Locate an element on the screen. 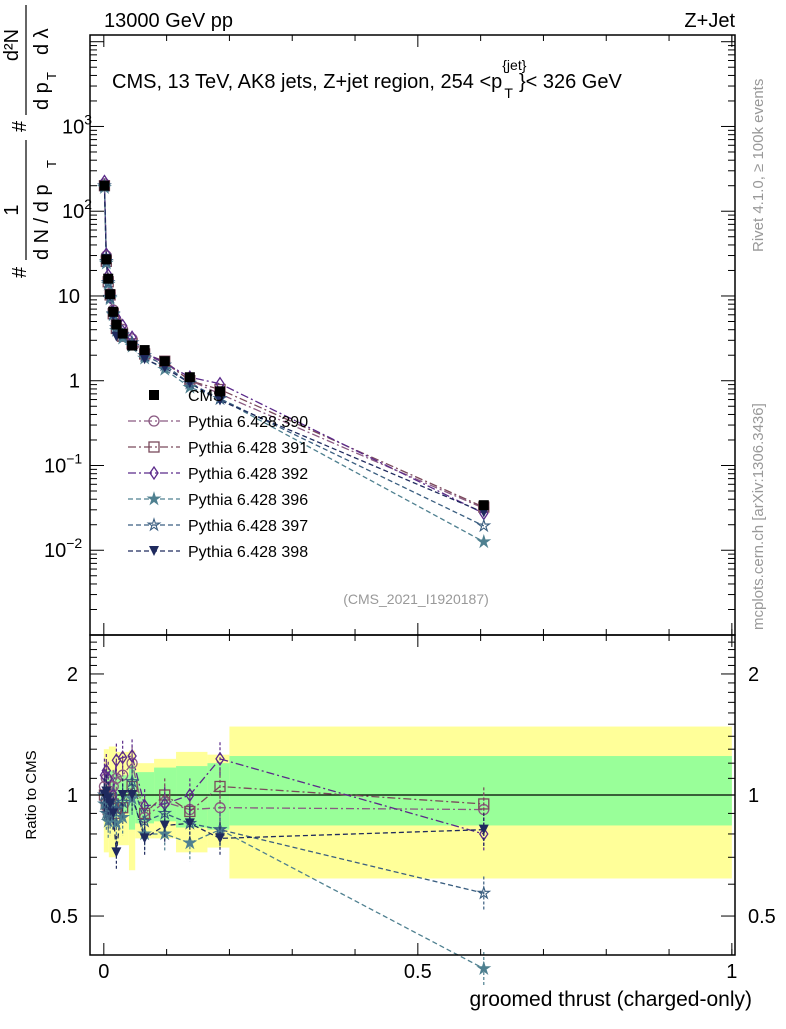 The width and height of the screenshot is (786, 1029). x-tick-label: 0 is located at coordinates (103, 972).